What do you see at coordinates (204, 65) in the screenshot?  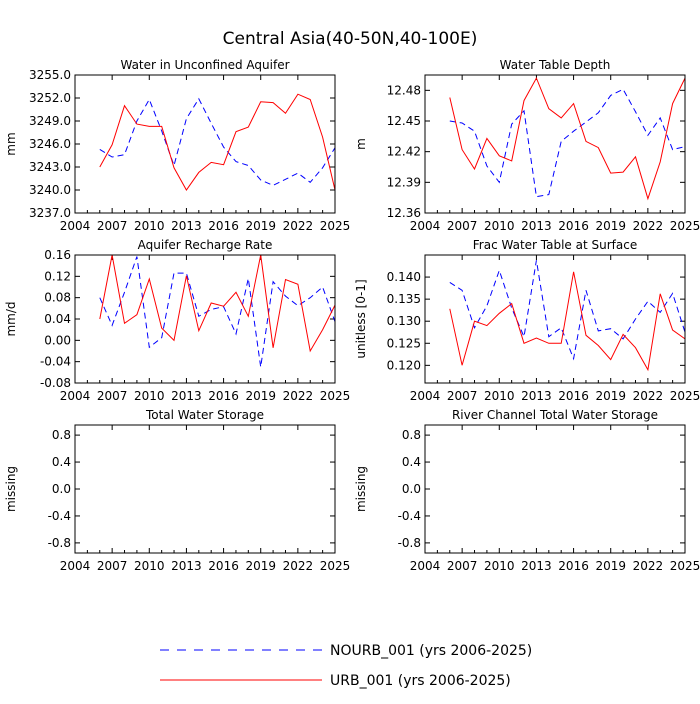 I see `panel-title: Water in Unconfined Aquifer` at bounding box center [204, 65].